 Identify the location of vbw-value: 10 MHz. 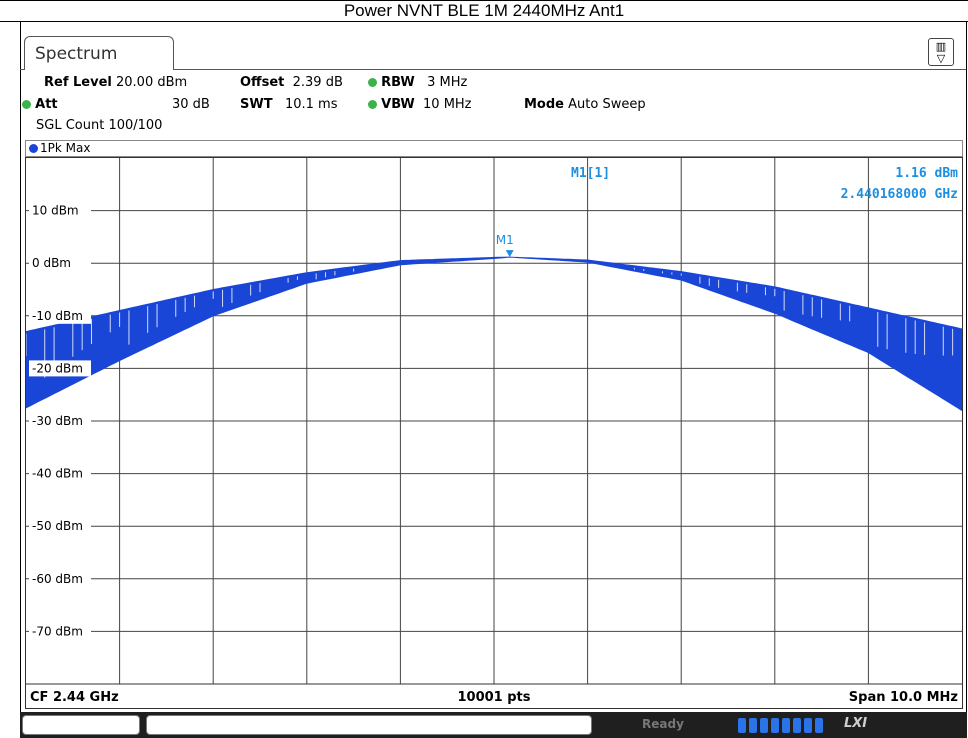
(447, 104).